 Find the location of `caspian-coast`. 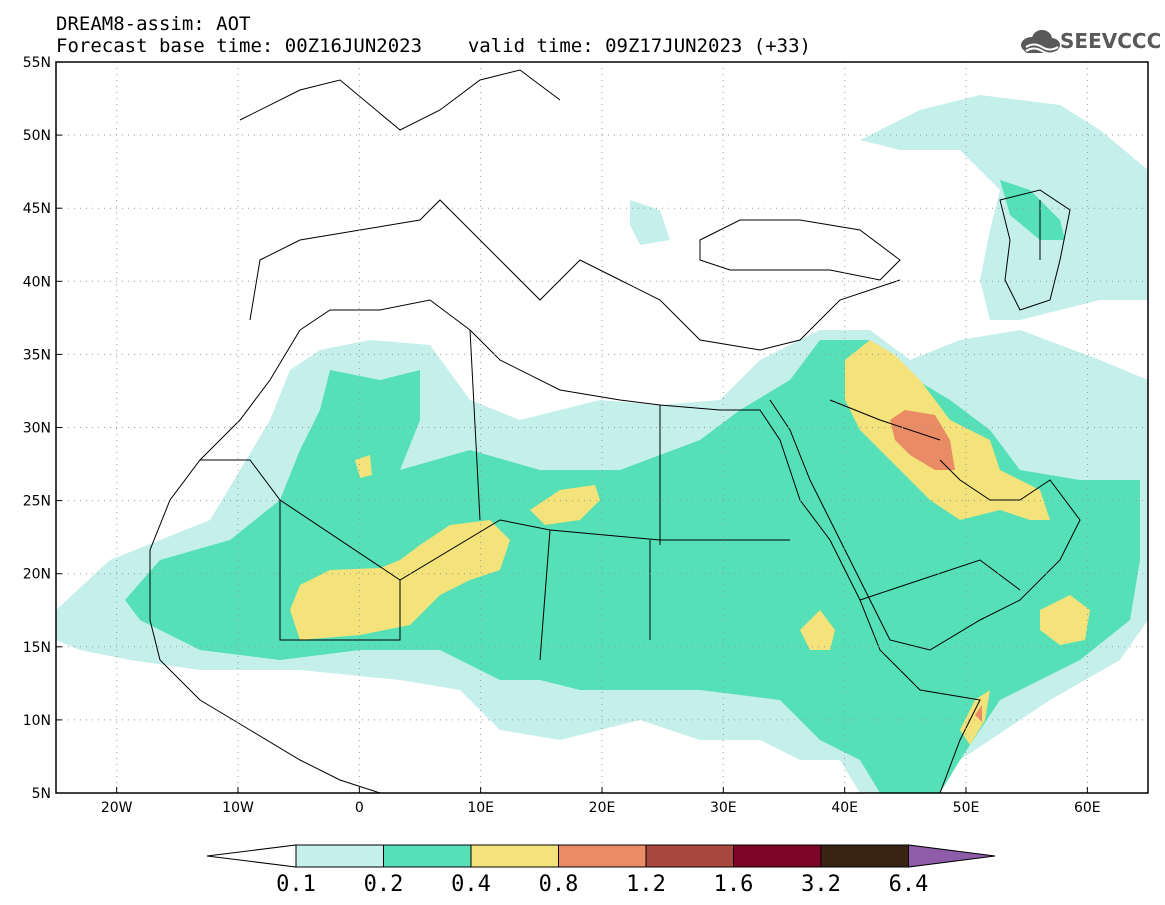

caspian-coast is located at coordinates (1035, 250).